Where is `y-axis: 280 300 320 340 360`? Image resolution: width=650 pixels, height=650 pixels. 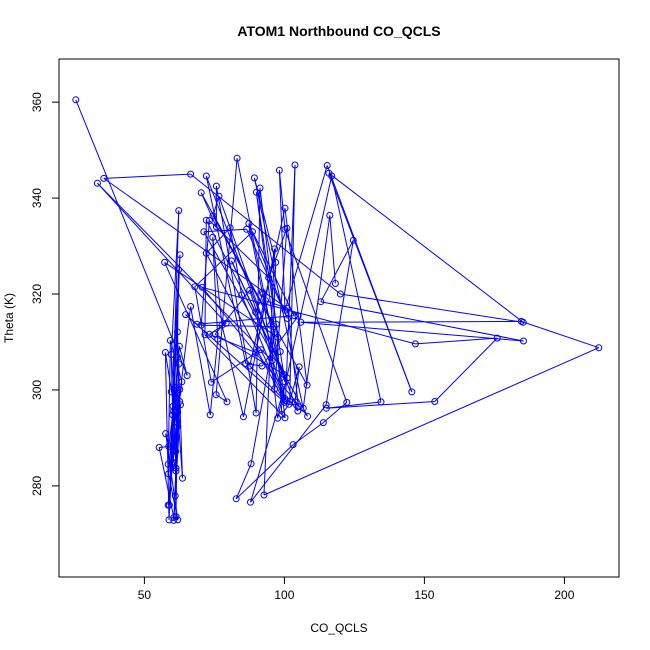 y-axis: 280 300 320 340 360 is located at coordinates (45, 294).